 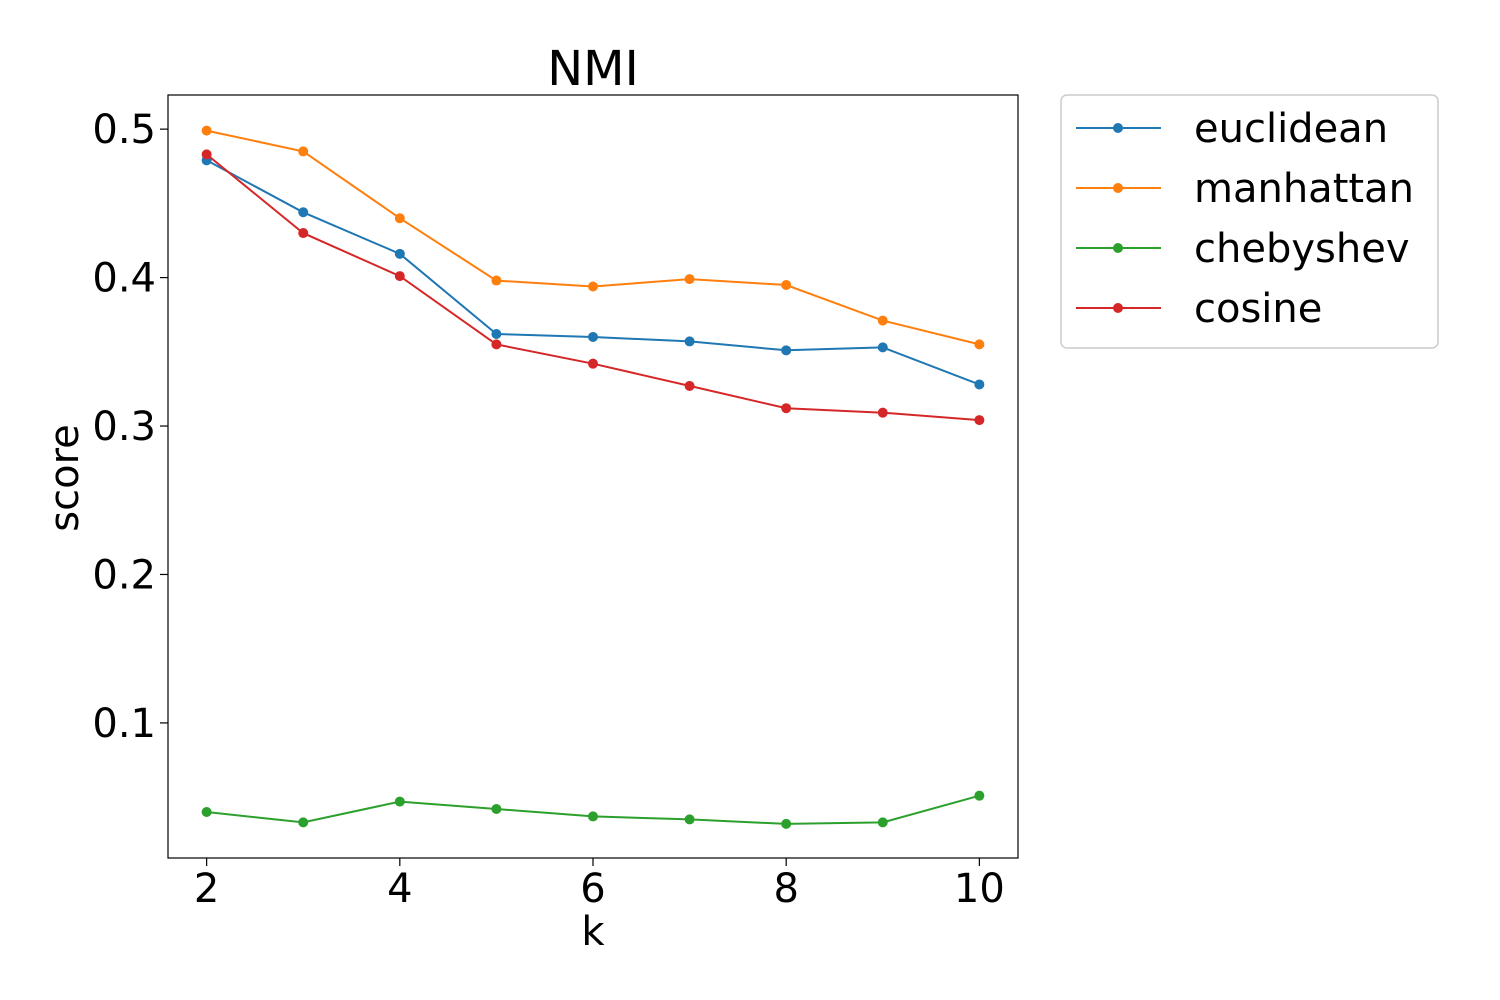 What do you see at coordinates (592, 889) in the screenshot?
I see `x-tick-label: 6` at bounding box center [592, 889].